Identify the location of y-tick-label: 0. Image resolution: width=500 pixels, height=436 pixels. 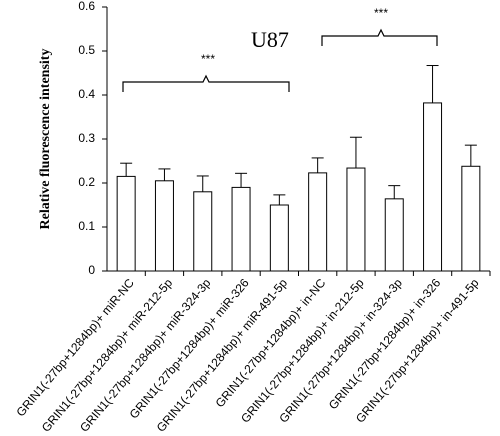
(91, 270).